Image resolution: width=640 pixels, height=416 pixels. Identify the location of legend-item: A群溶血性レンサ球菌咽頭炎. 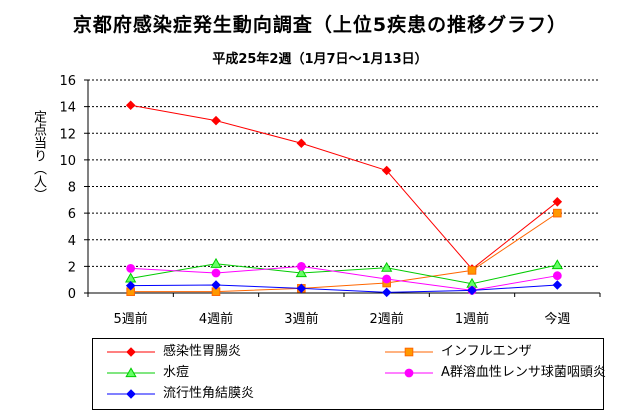
(501, 373).